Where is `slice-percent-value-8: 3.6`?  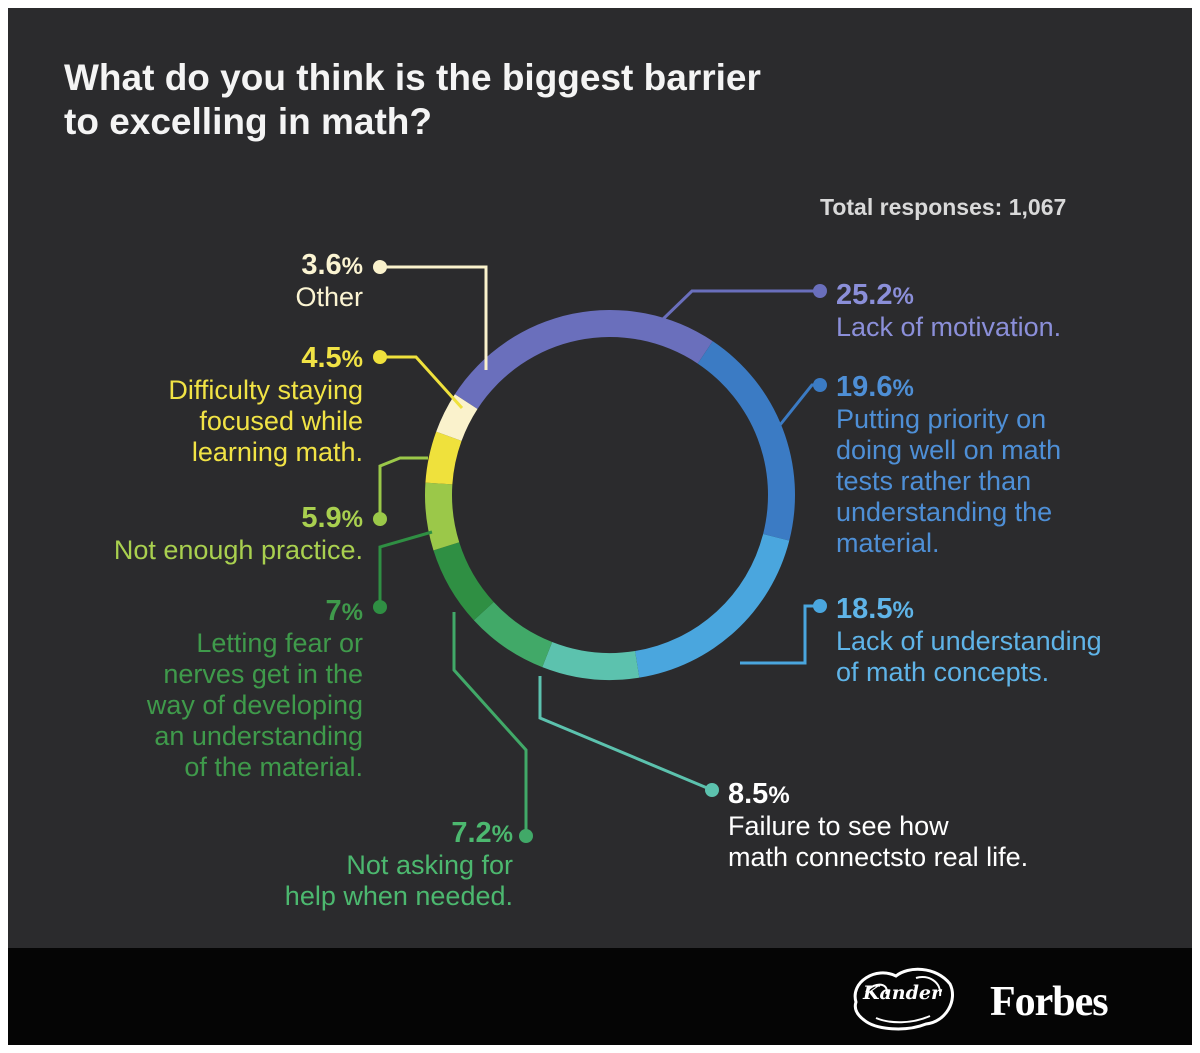 slice-percent-value-8: 3.6 is located at coordinates (321, 265).